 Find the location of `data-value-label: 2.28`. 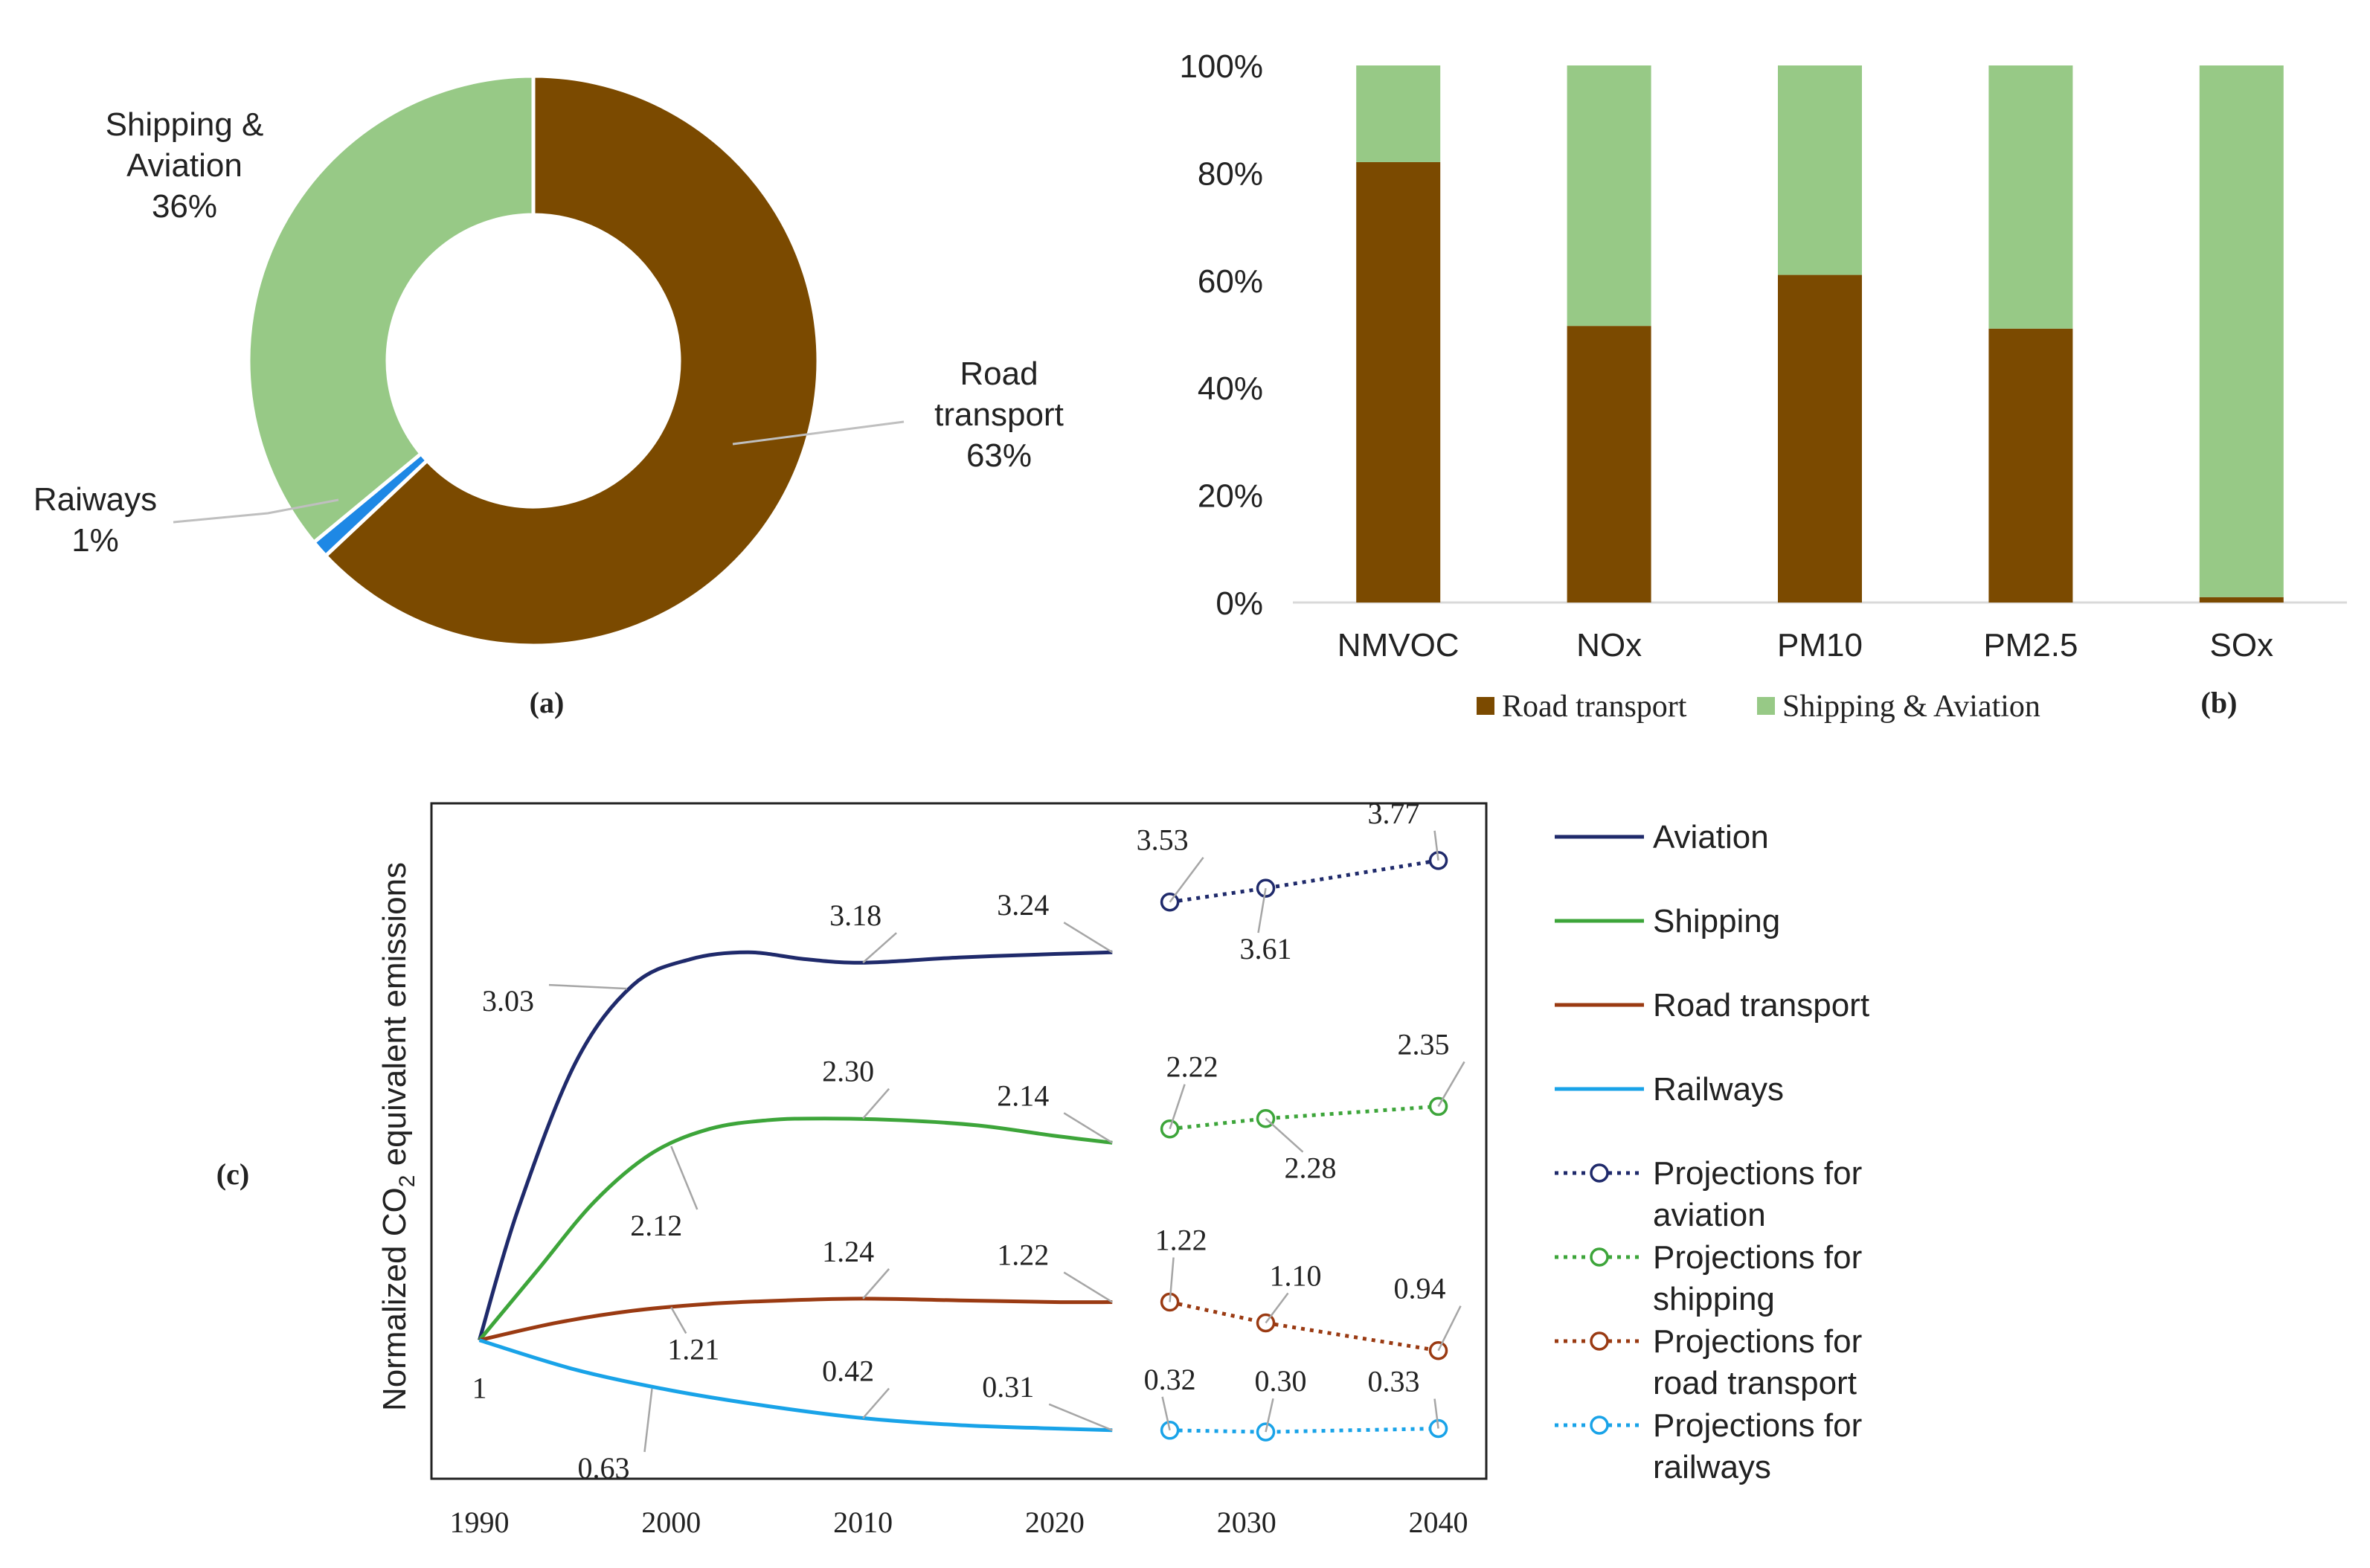

data-value-label: 2.28 is located at coordinates (1311, 1168).